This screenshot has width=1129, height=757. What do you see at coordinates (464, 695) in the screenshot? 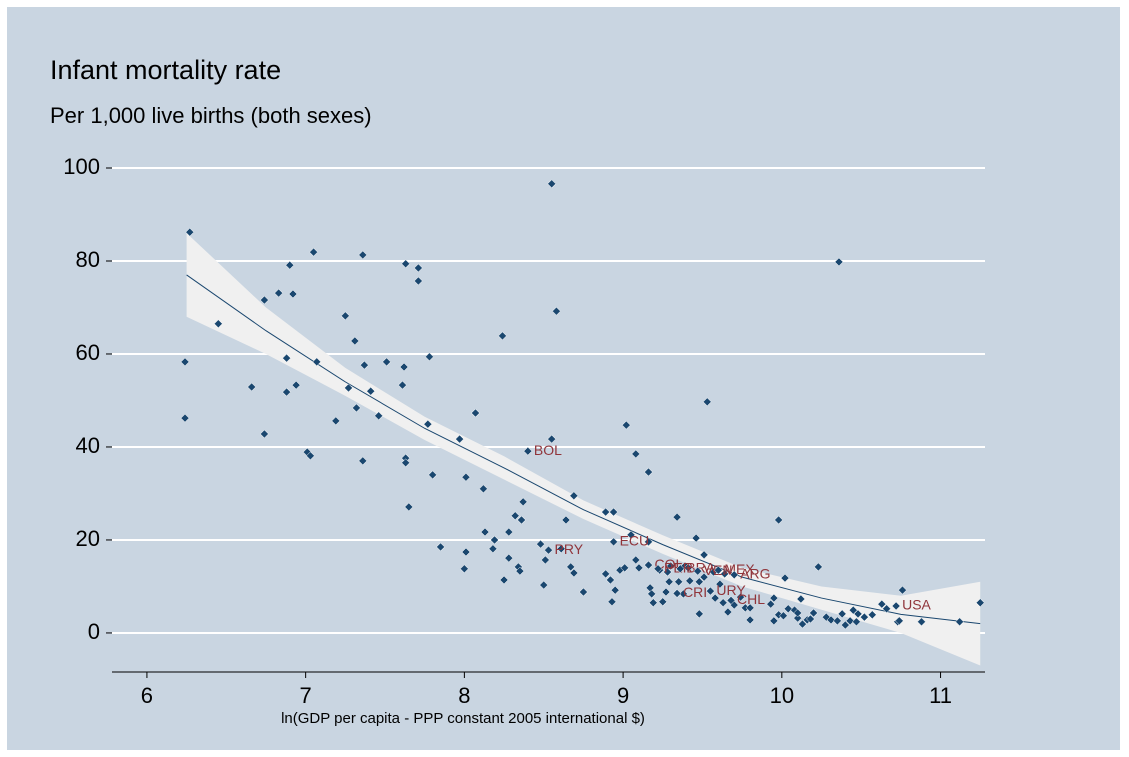
I see `x-tick-label: 8` at bounding box center [464, 695].